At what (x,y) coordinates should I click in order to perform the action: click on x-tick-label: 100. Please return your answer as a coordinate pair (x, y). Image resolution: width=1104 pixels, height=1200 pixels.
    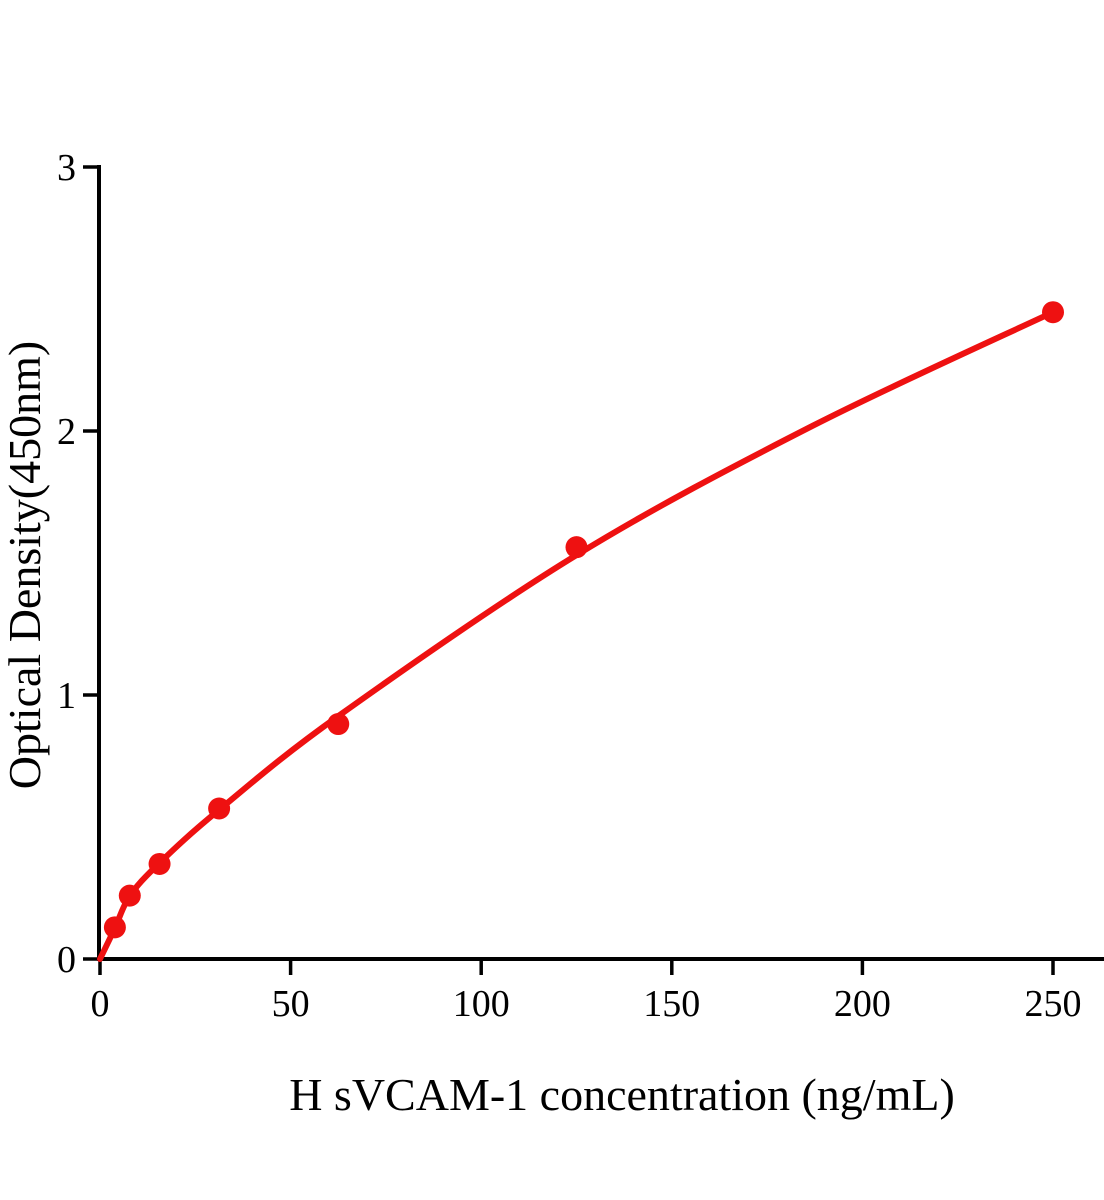
    Looking at the image, I should click on (481, 1004).